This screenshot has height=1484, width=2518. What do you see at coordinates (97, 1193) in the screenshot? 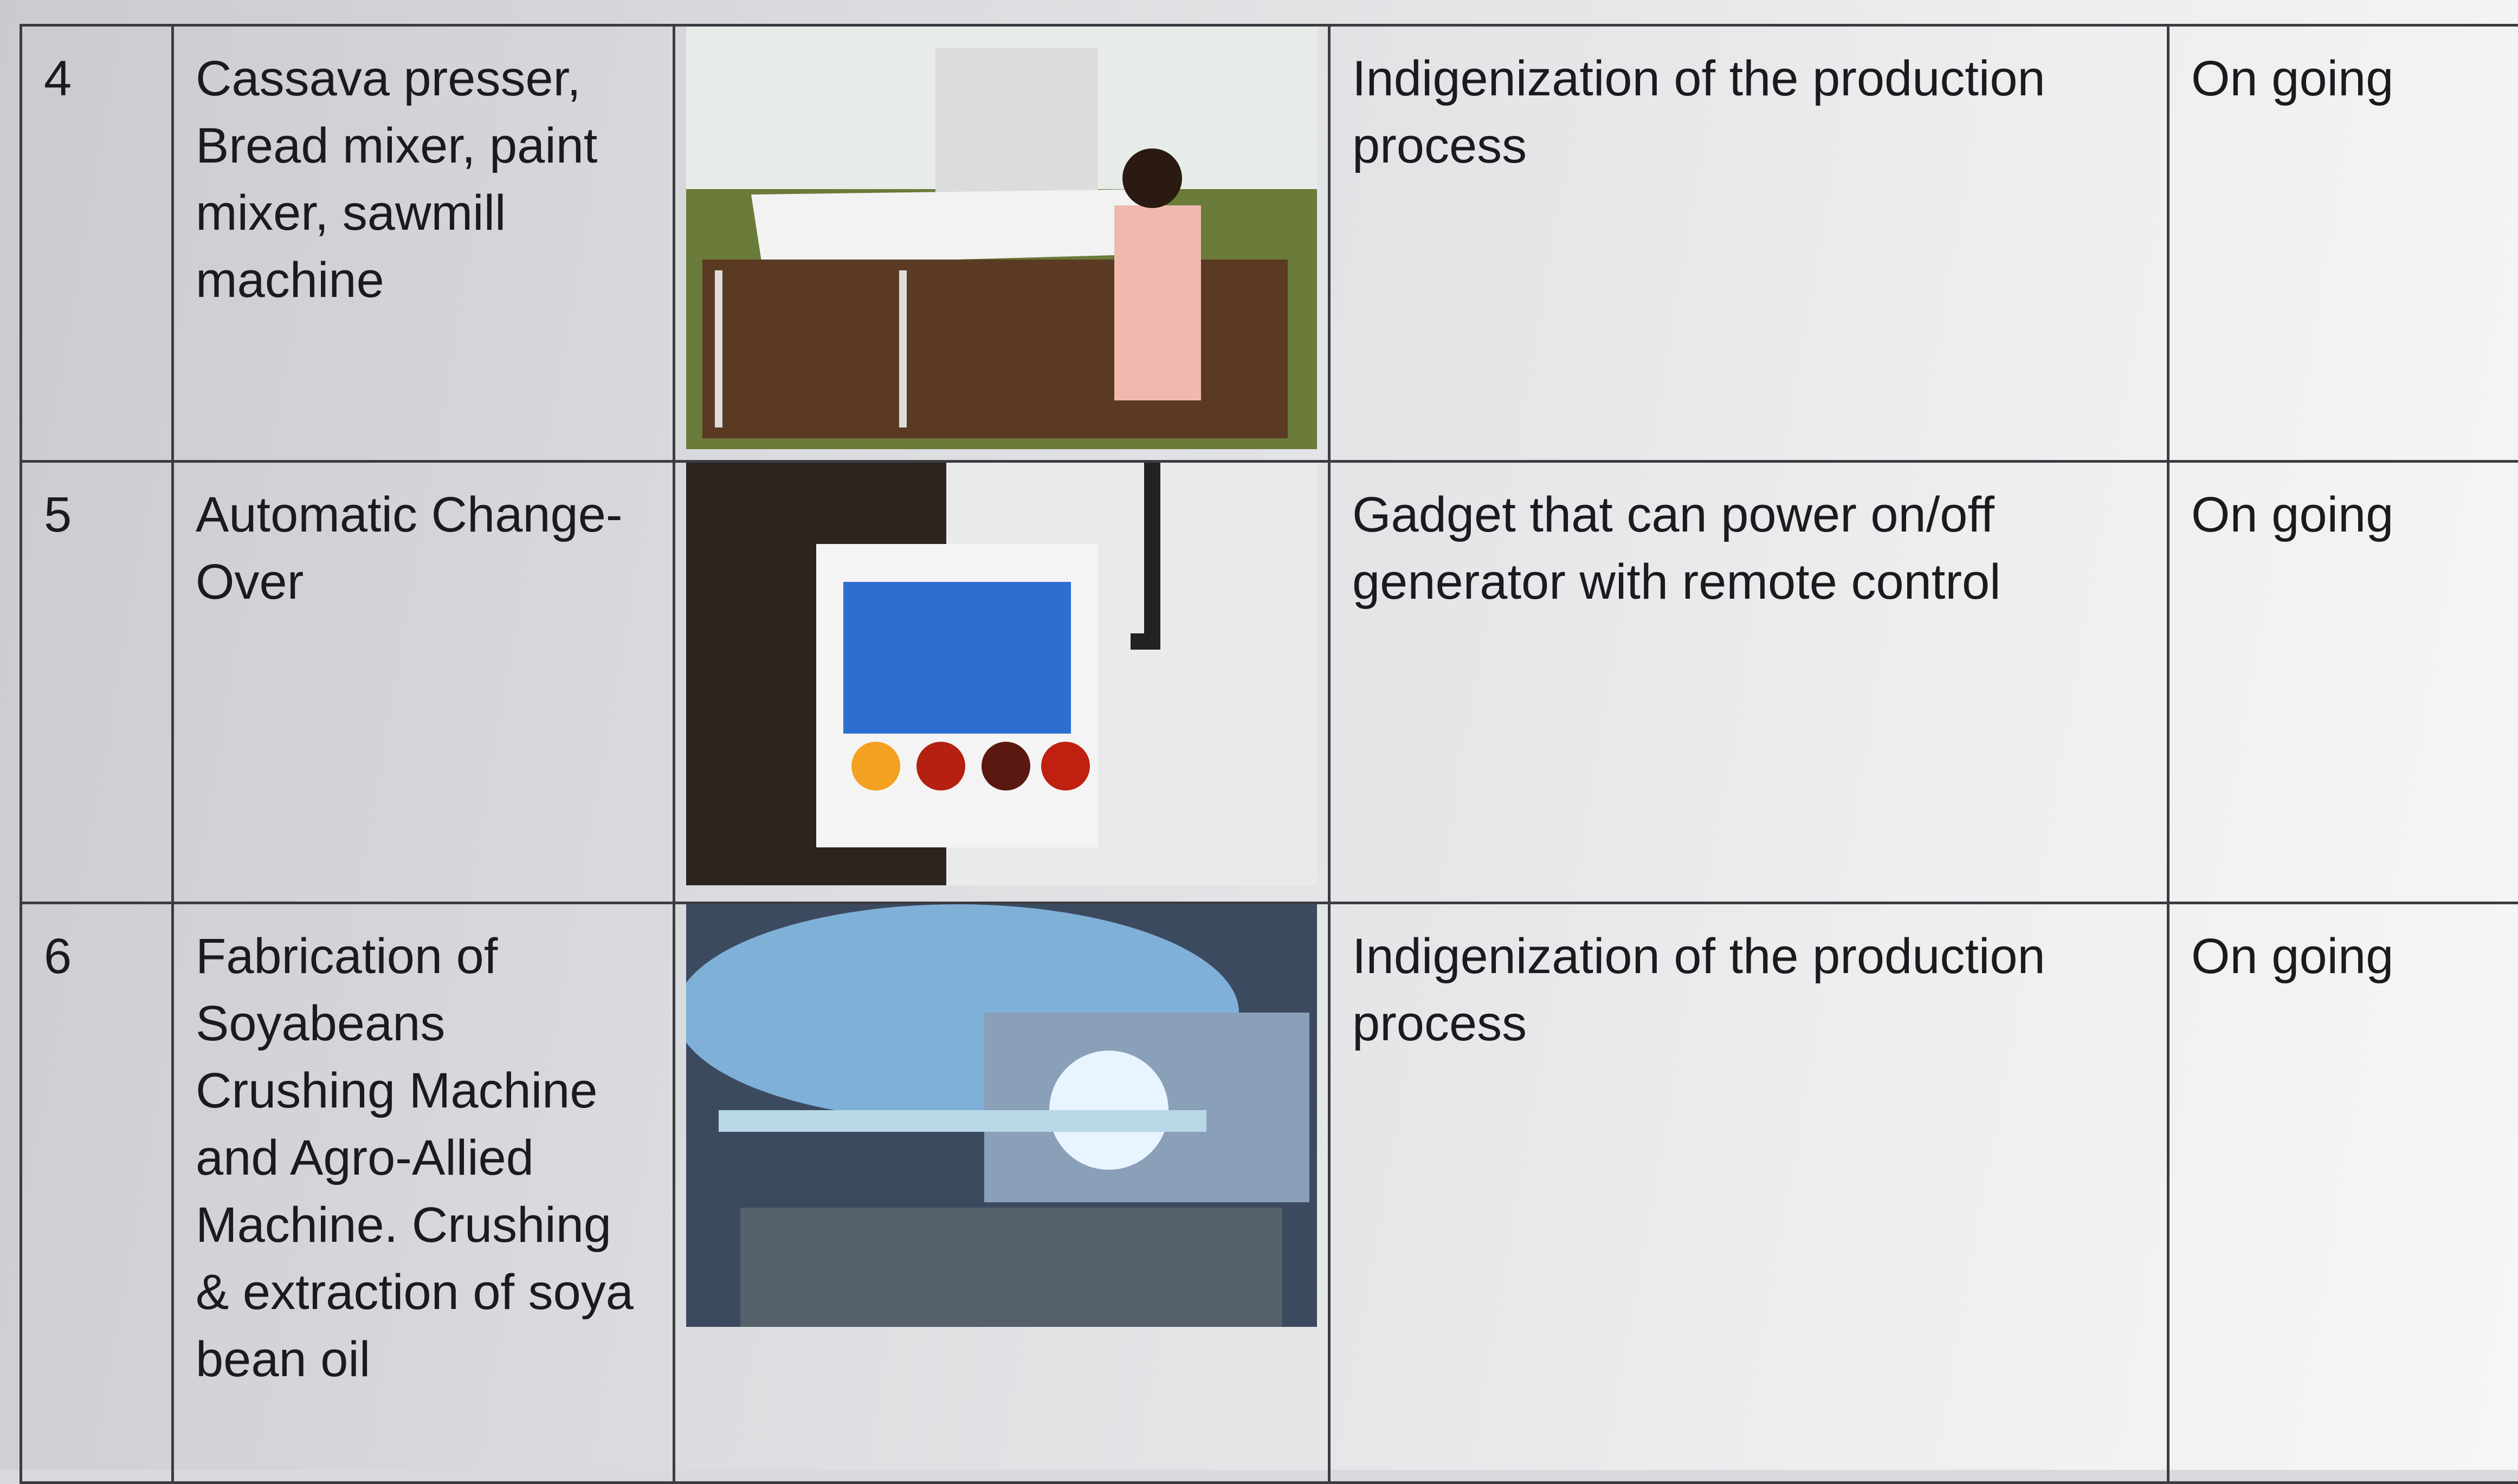
I see `item-number: 6` at bounding box center [97, 1193].